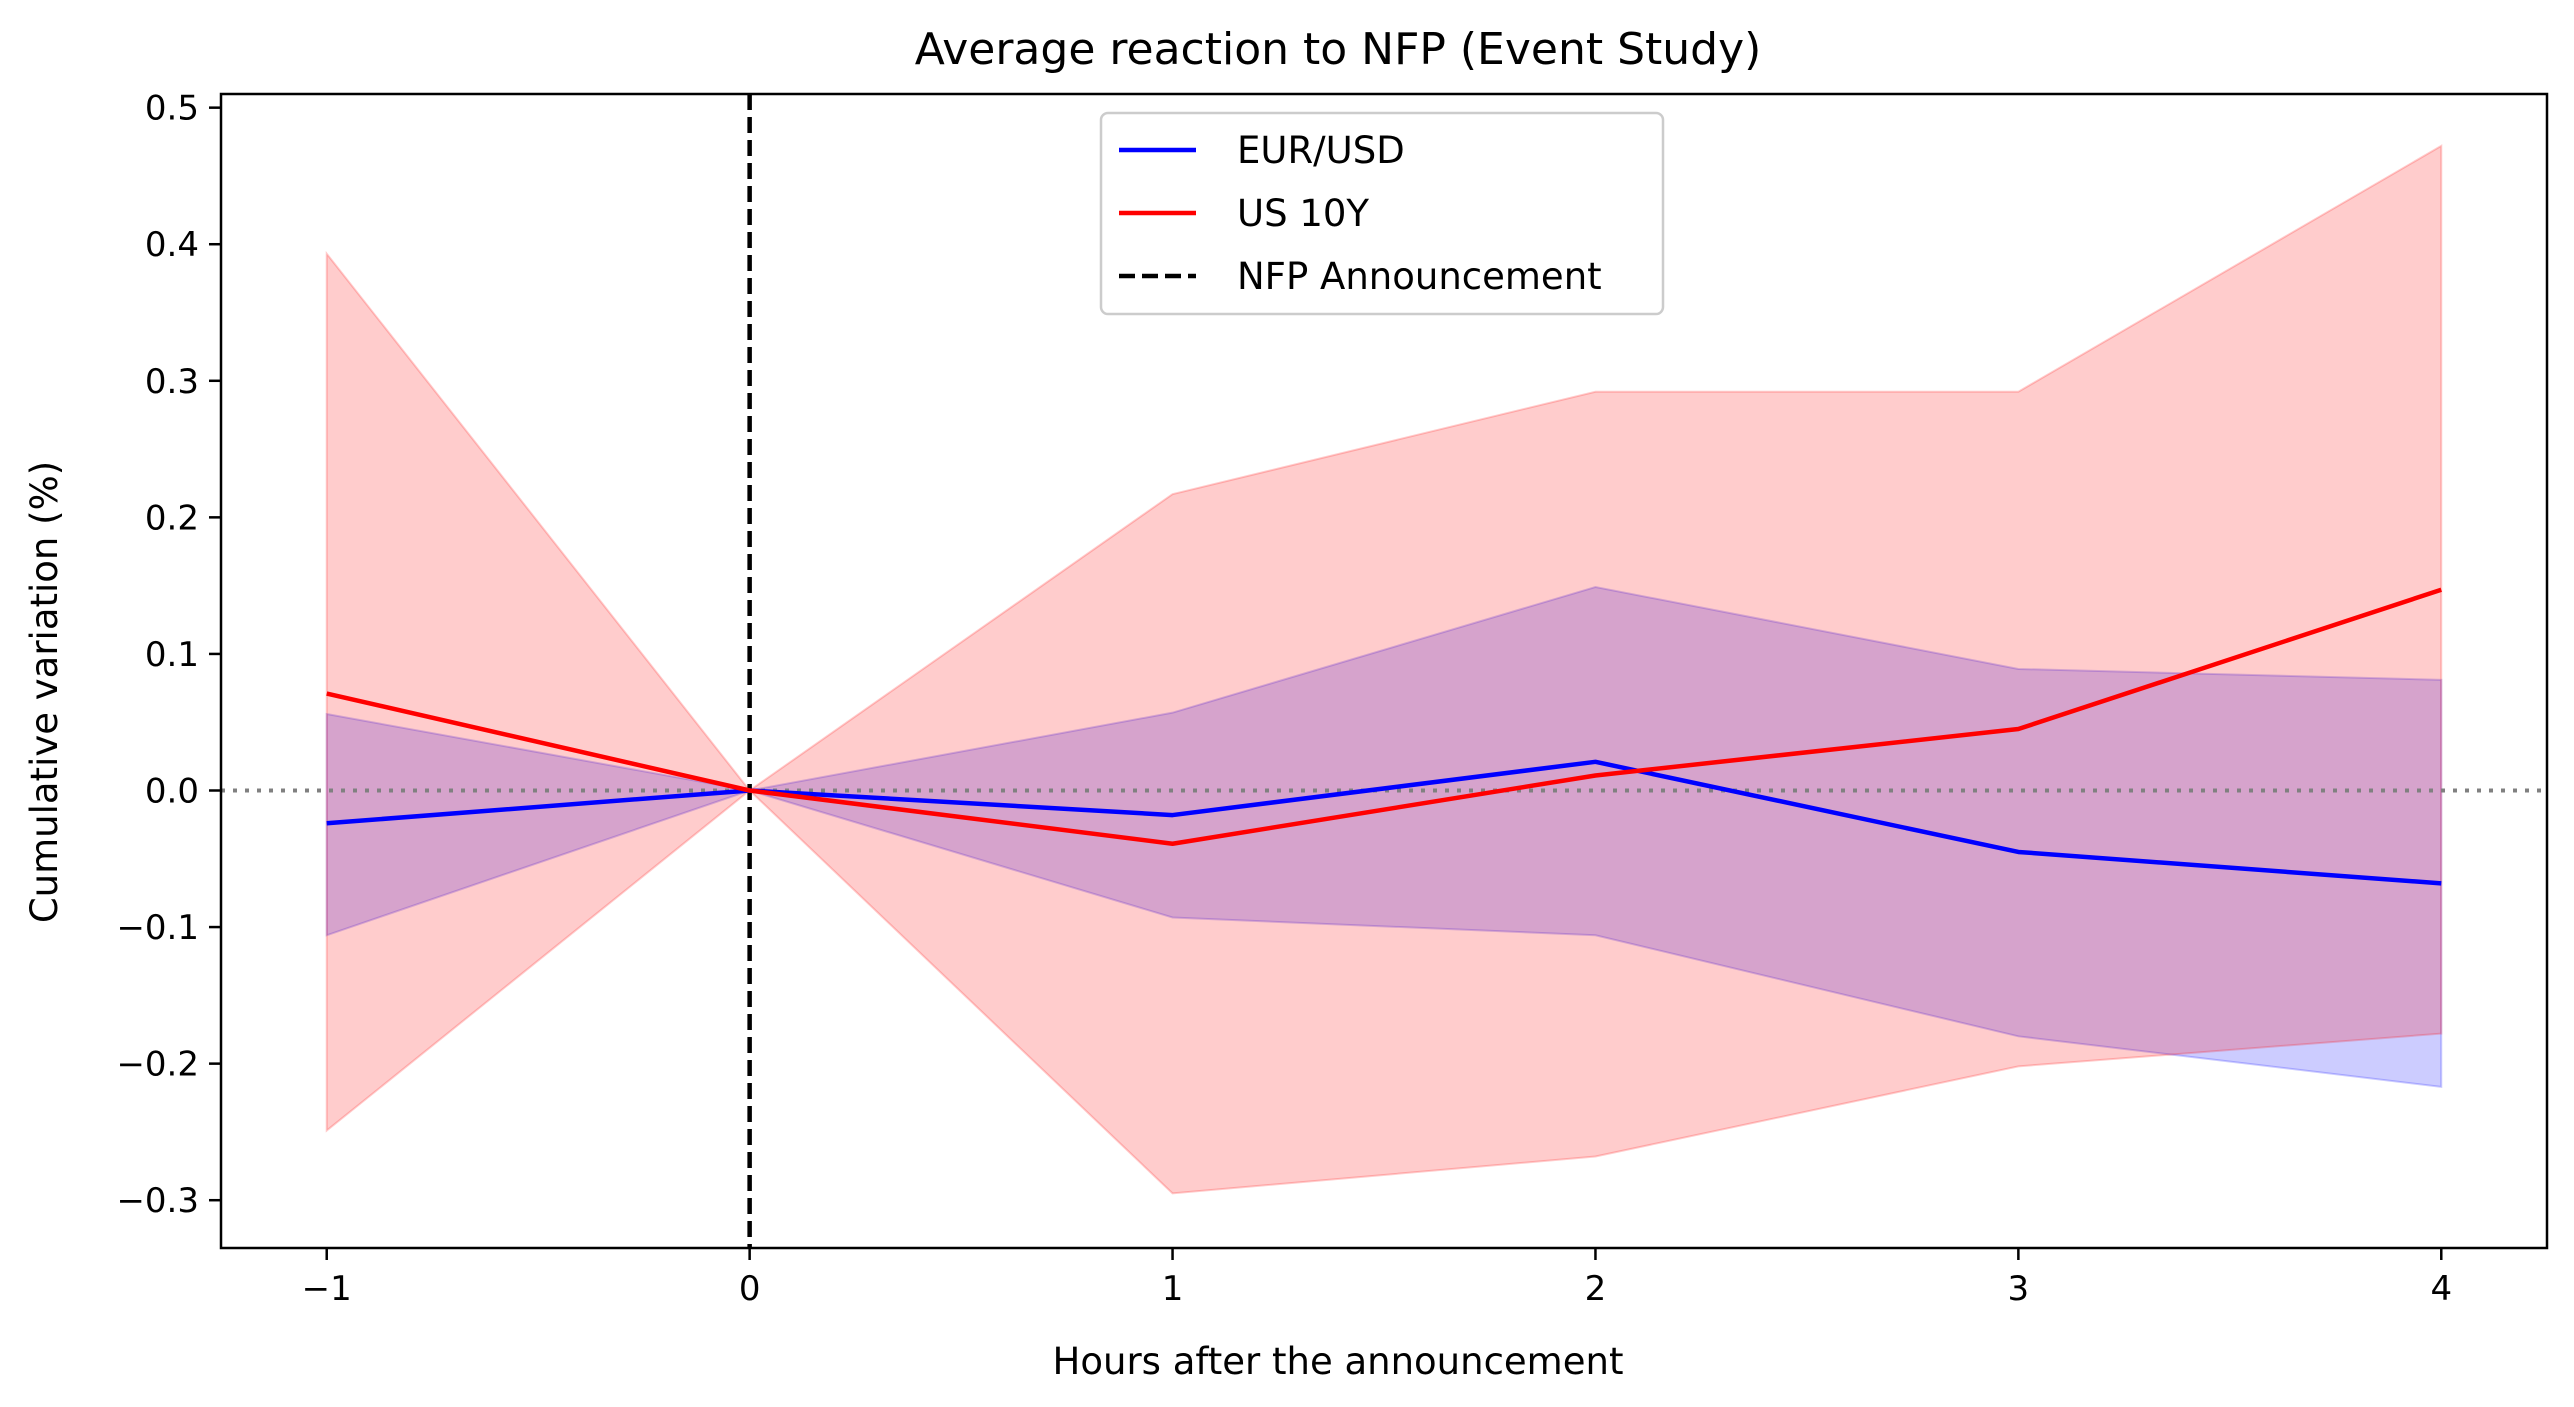  I want to click on chart-title: Average reaction to NFP (Event Study), so click(1338, 49).